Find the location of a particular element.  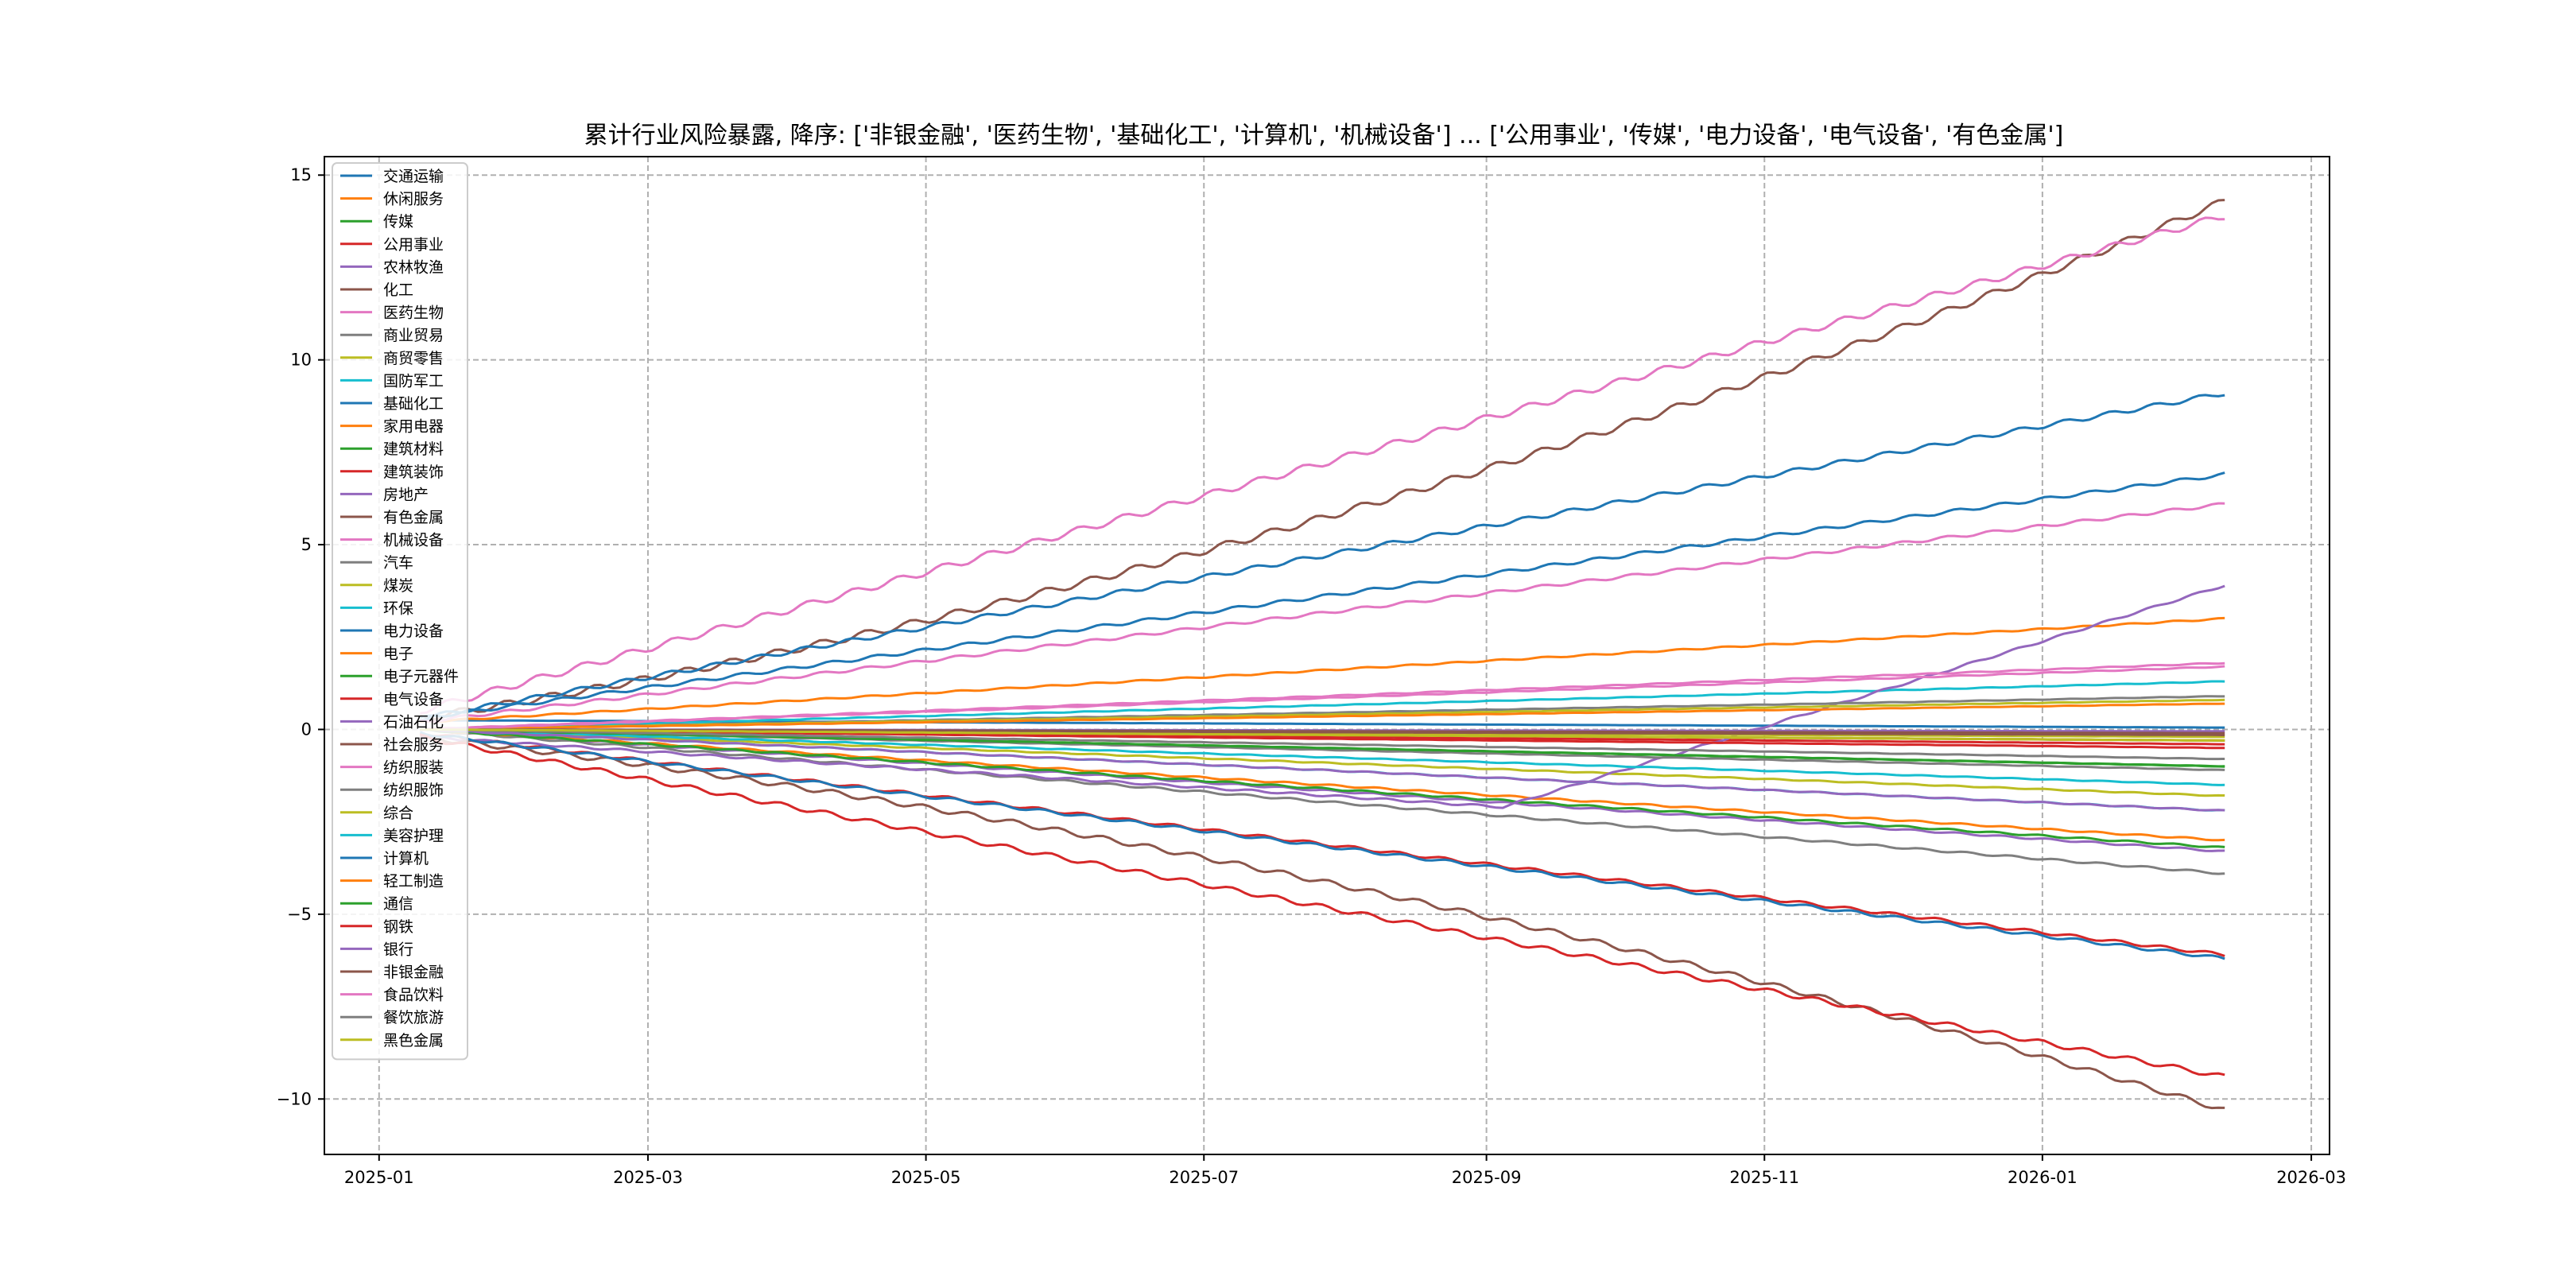

legend-label: 电子元器件 is located at coordinates (421, 676).